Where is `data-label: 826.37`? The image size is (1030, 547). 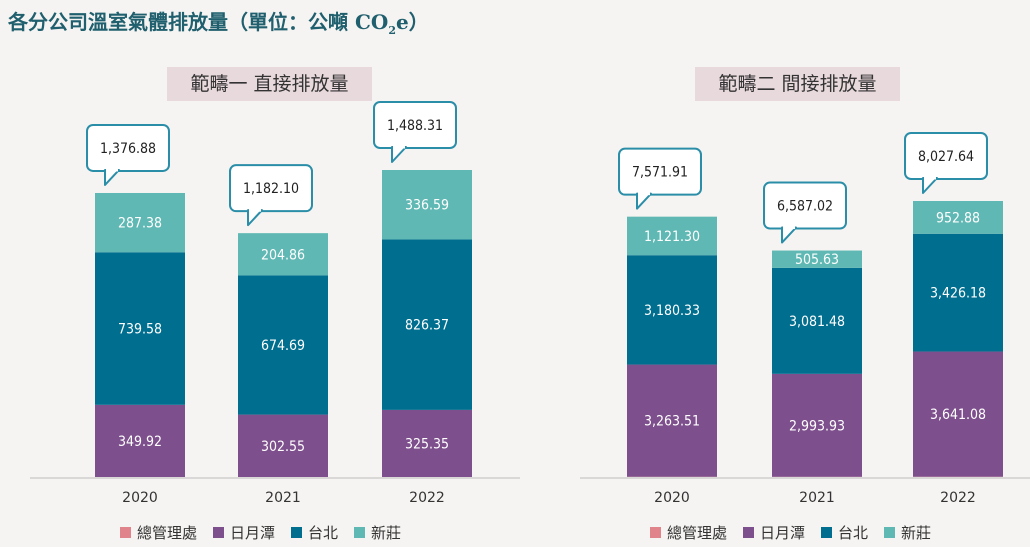 data-label: 826.37 is located at coordinates (427, 326).